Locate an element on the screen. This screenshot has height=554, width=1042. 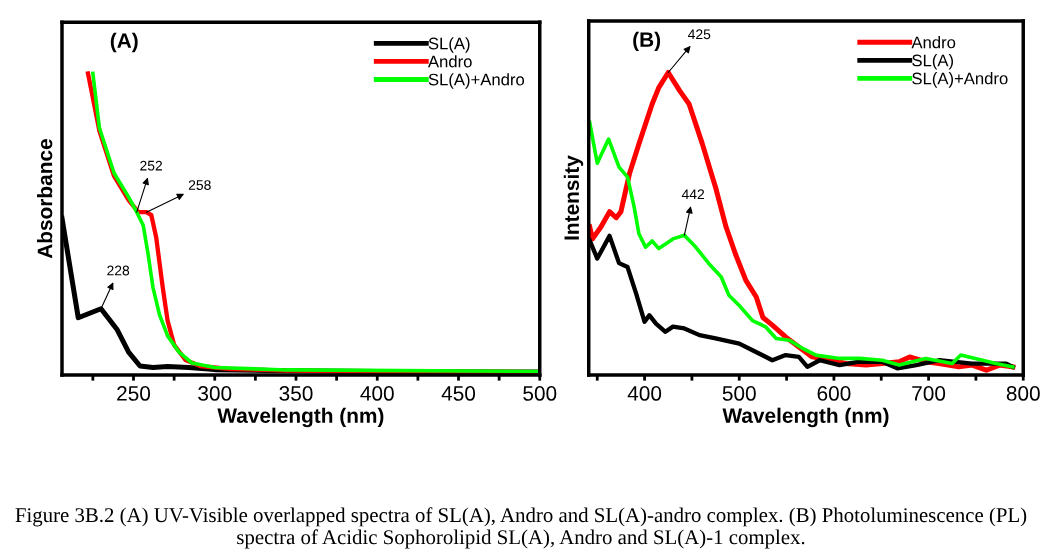
y-axis-title: Intensity is located at coordinates (573, 197).